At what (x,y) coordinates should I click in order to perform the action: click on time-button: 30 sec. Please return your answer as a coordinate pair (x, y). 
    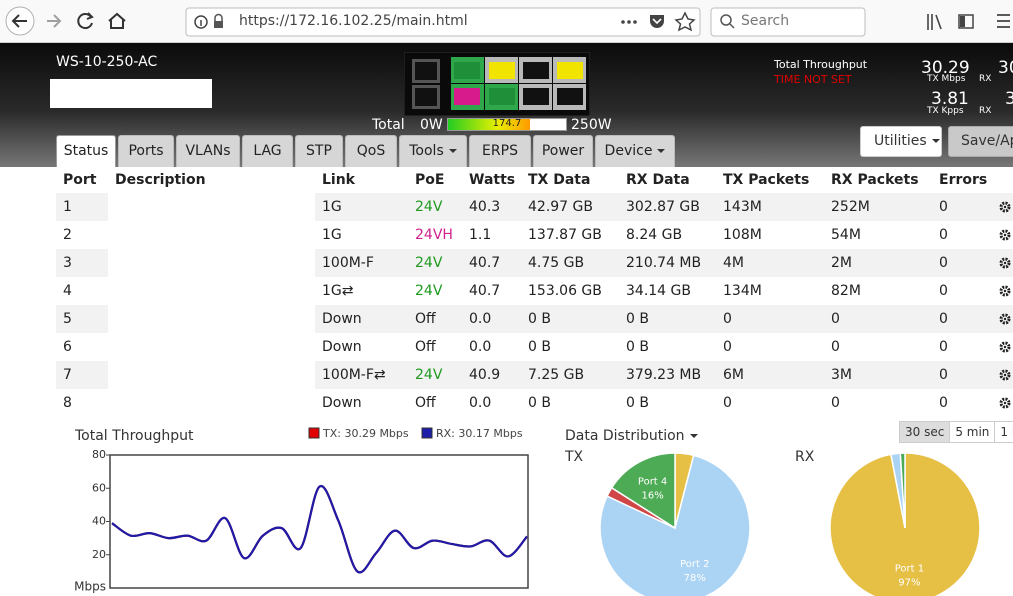
    Looking at the image, I should click on (925, 432).